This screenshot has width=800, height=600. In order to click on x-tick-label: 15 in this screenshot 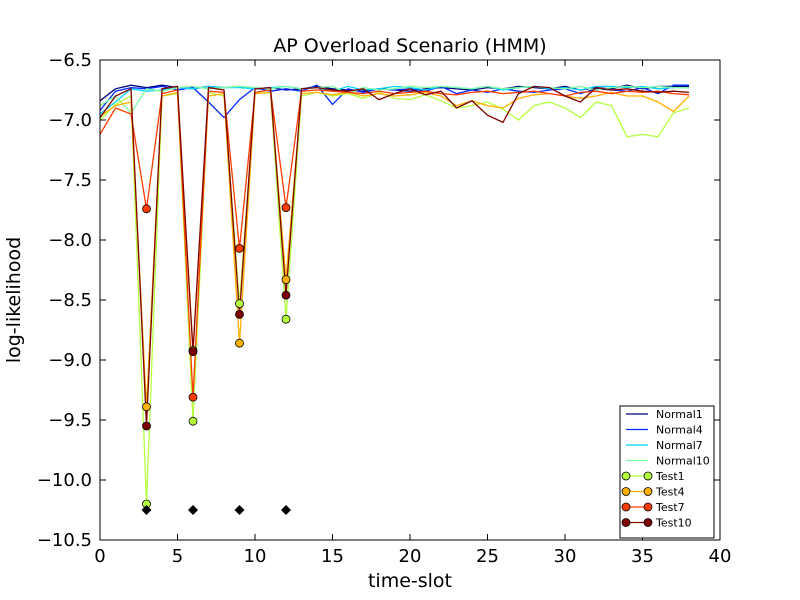, I will do `click(332, 556)`.